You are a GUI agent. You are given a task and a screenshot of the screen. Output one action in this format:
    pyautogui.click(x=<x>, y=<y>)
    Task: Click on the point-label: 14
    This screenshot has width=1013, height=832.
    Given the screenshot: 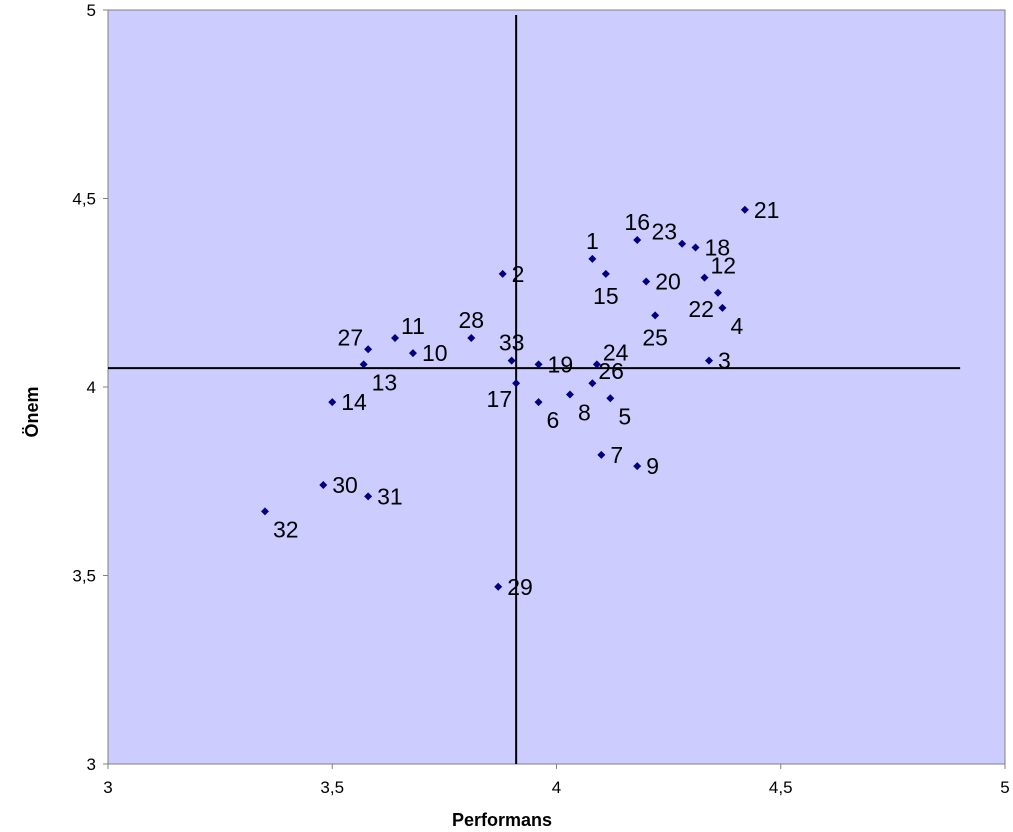 What is the action you would take?
    pyautogui.click(x=354, y=402)
    